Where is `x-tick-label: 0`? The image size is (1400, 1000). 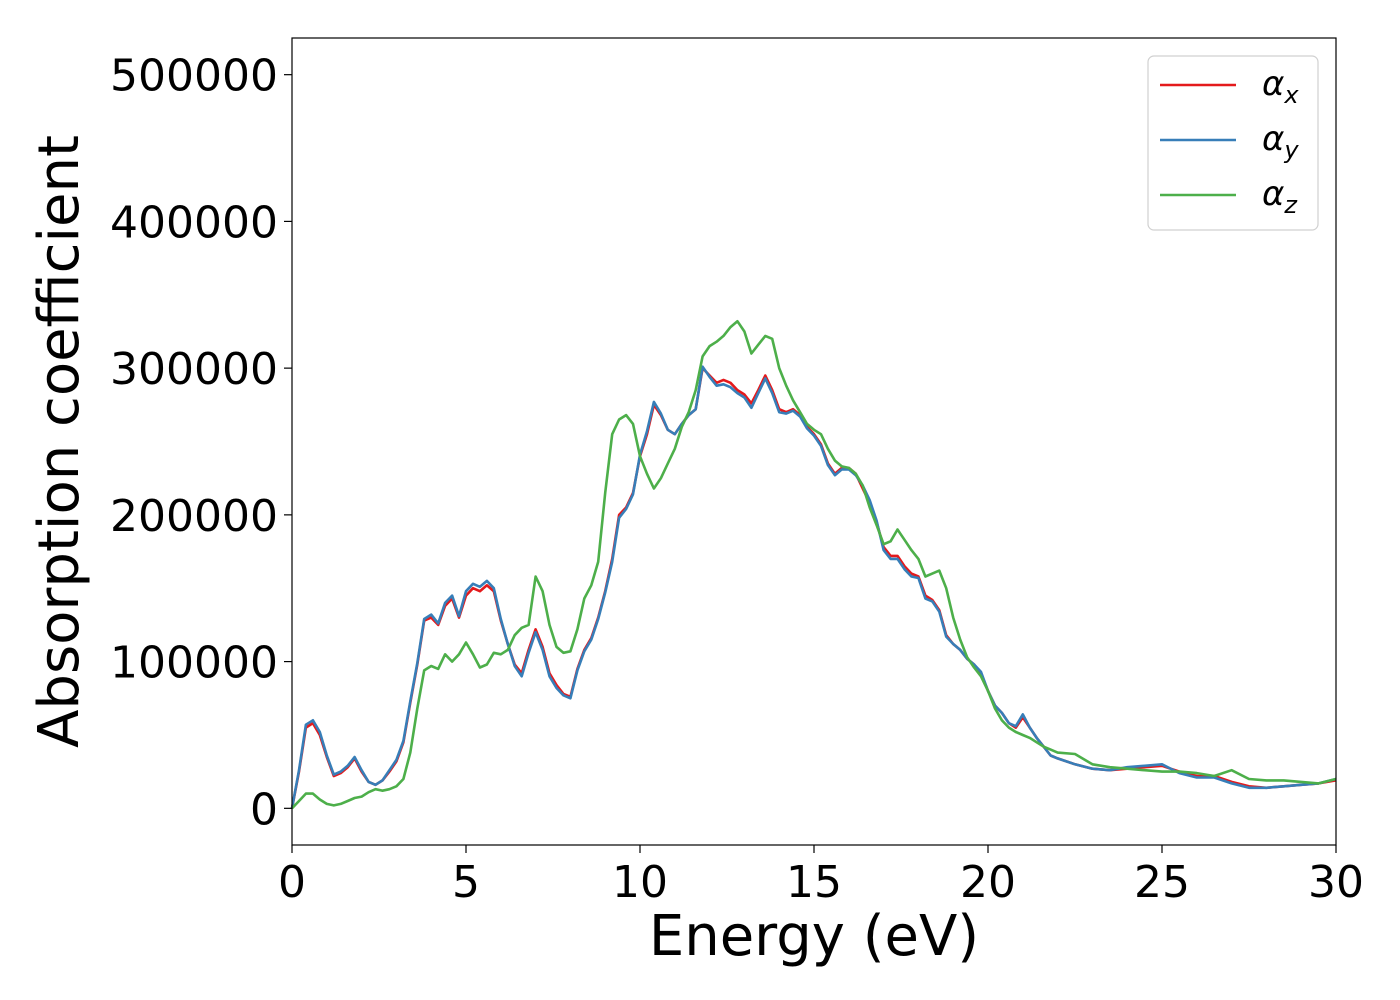 x-tick-label: 0 is located at coordinates (292, 882).